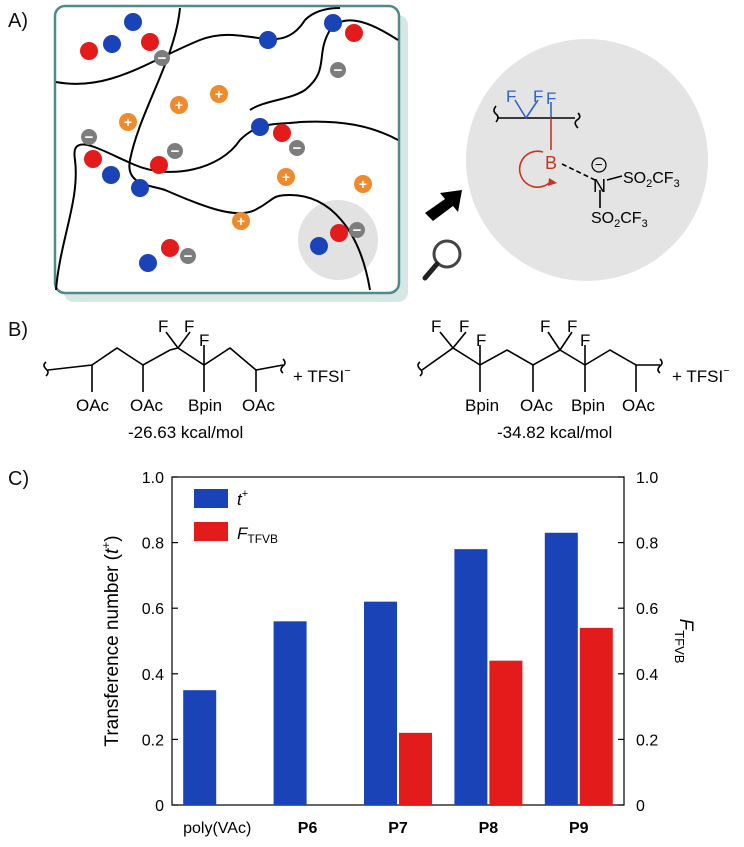  What do you see at coordinates (599, 186) in the screenshot?
I see `svg-text: N` at bounding box center [599, 186].